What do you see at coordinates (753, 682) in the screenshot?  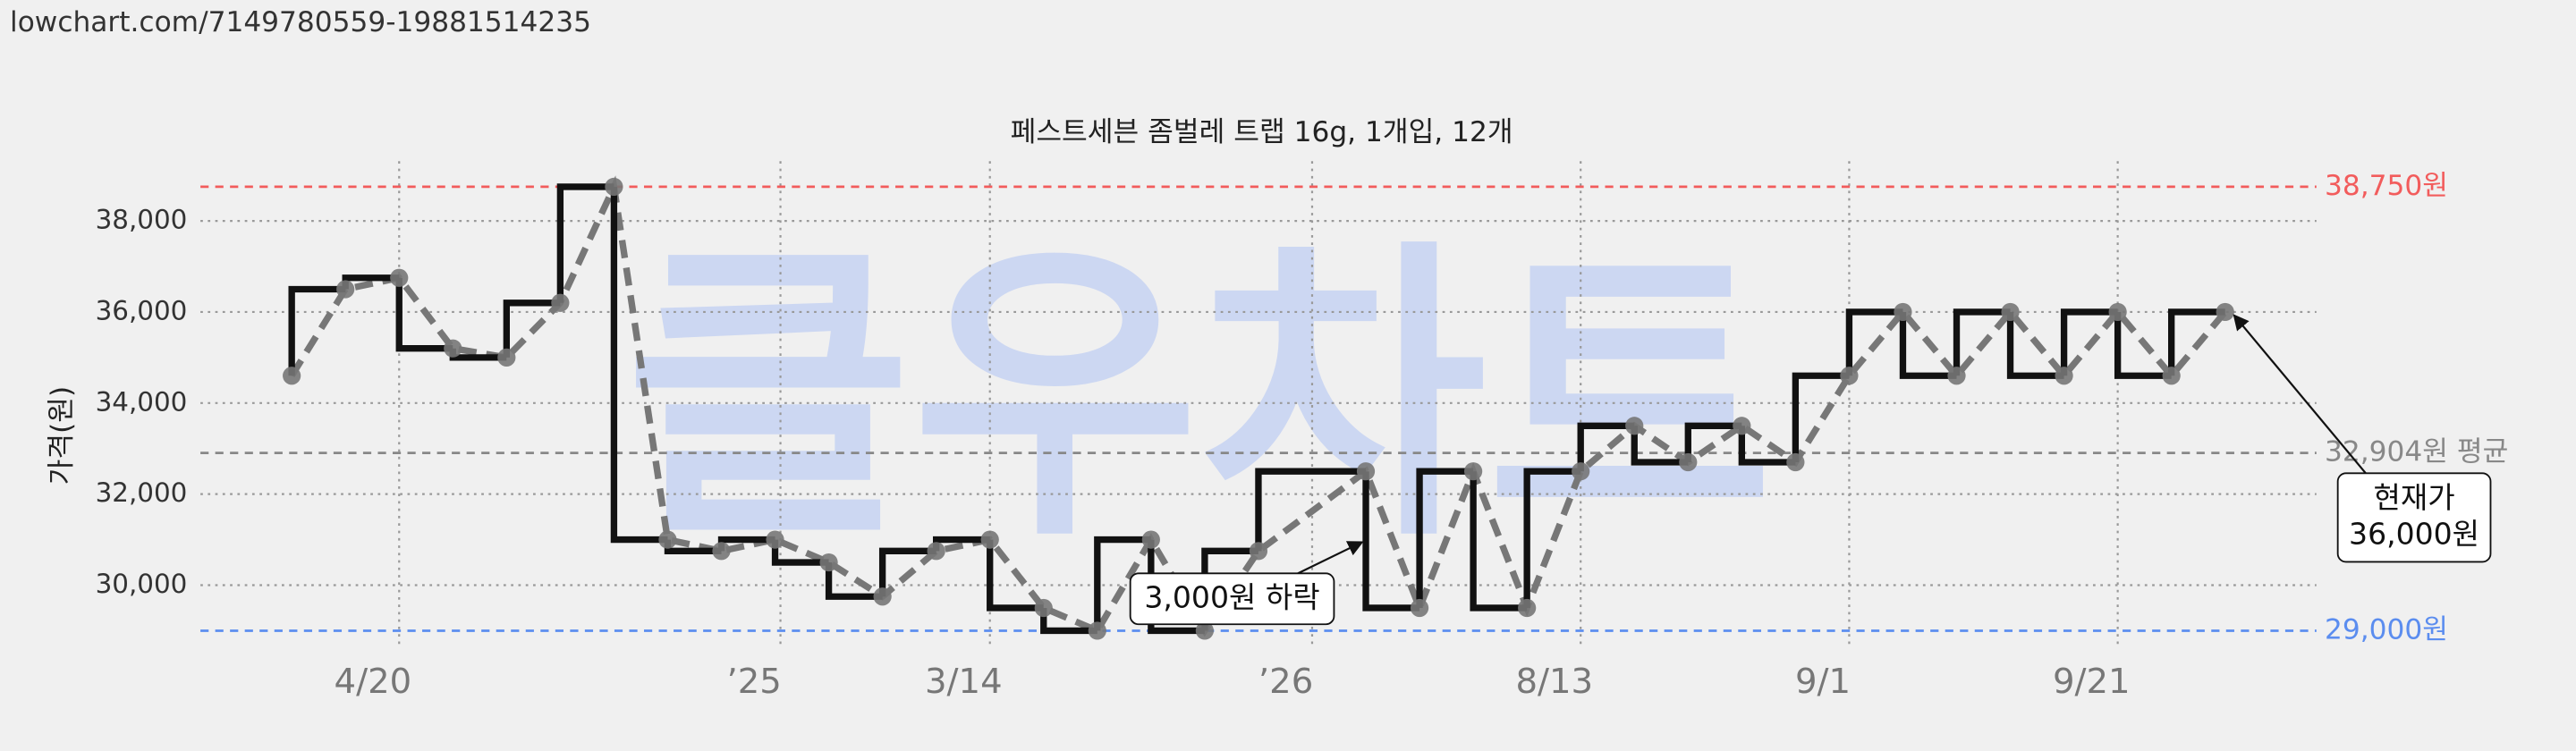 I see `x-tick-label: ’25` at bounding box center [753, 682].